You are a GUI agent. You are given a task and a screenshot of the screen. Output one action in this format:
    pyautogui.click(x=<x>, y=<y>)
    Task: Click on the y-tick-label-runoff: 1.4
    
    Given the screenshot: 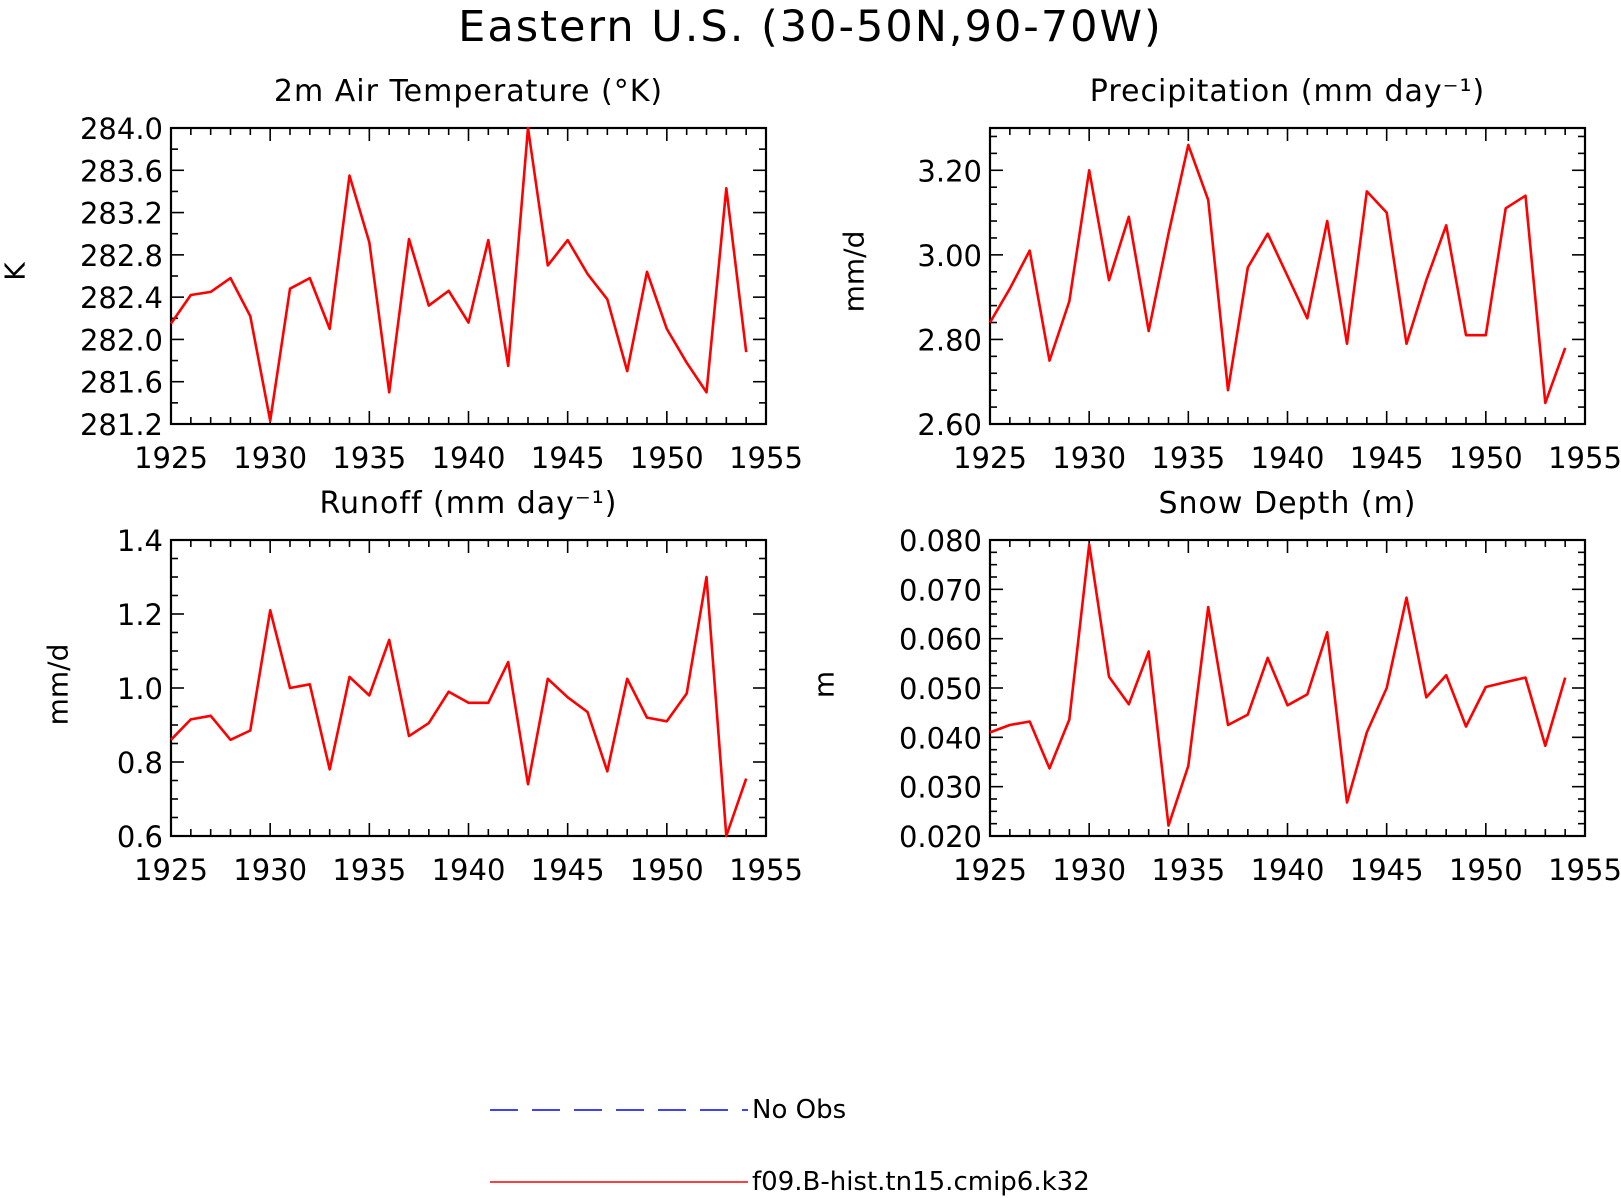 What is the action you would take?
    pyautogui.click(x=140, y=541)
    